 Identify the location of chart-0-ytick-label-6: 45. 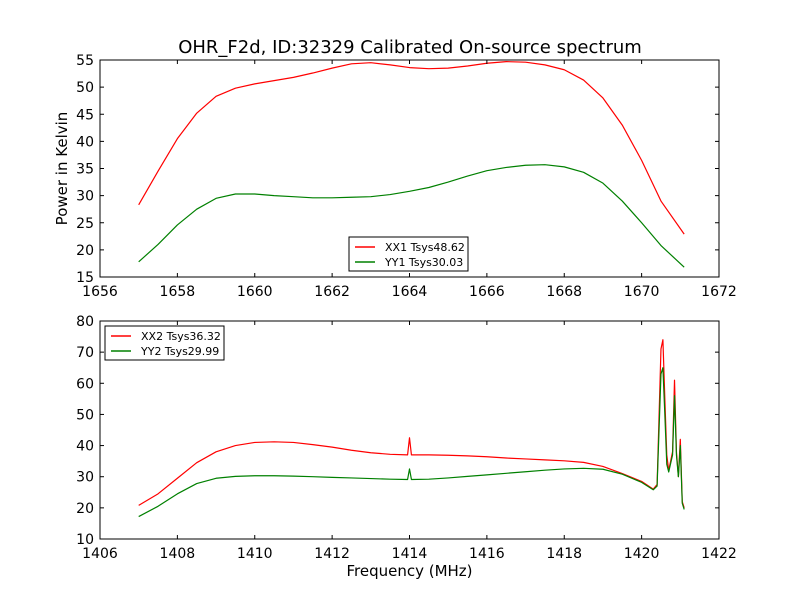
(85, 115).